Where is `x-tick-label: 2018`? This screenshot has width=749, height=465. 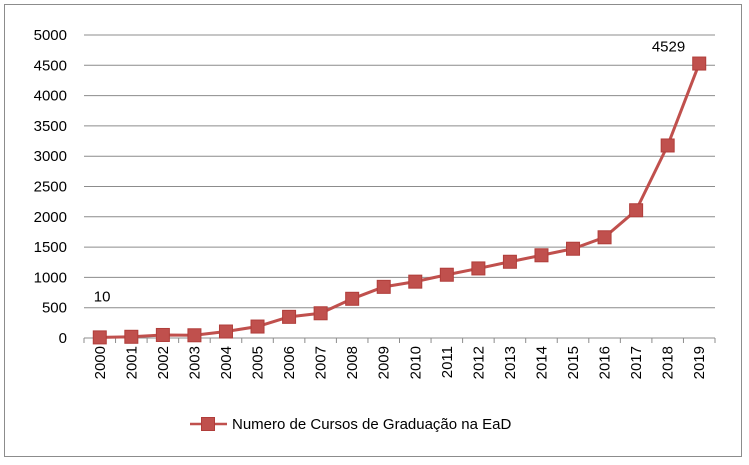 x-tick-label: 2018 is located at coordinates (668, 362).